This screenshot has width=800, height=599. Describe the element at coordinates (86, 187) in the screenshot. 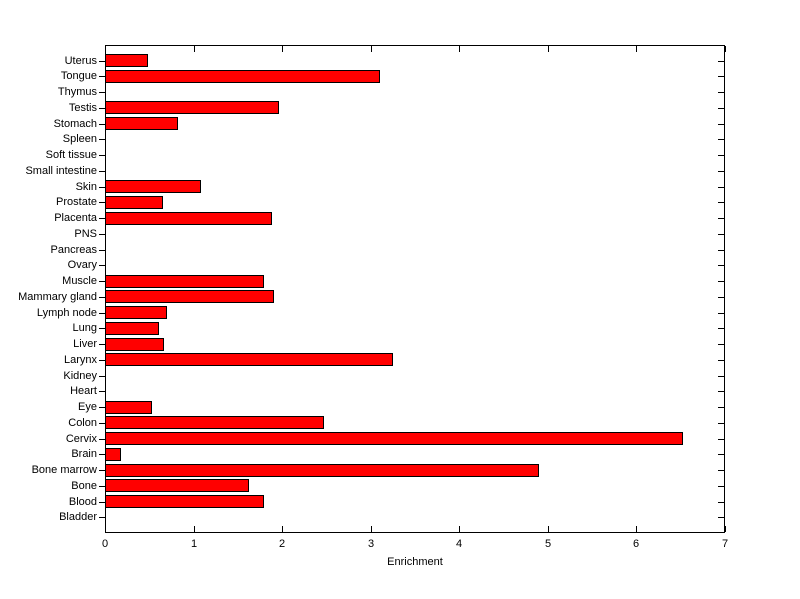

I see `category-label: Skin` at that location.